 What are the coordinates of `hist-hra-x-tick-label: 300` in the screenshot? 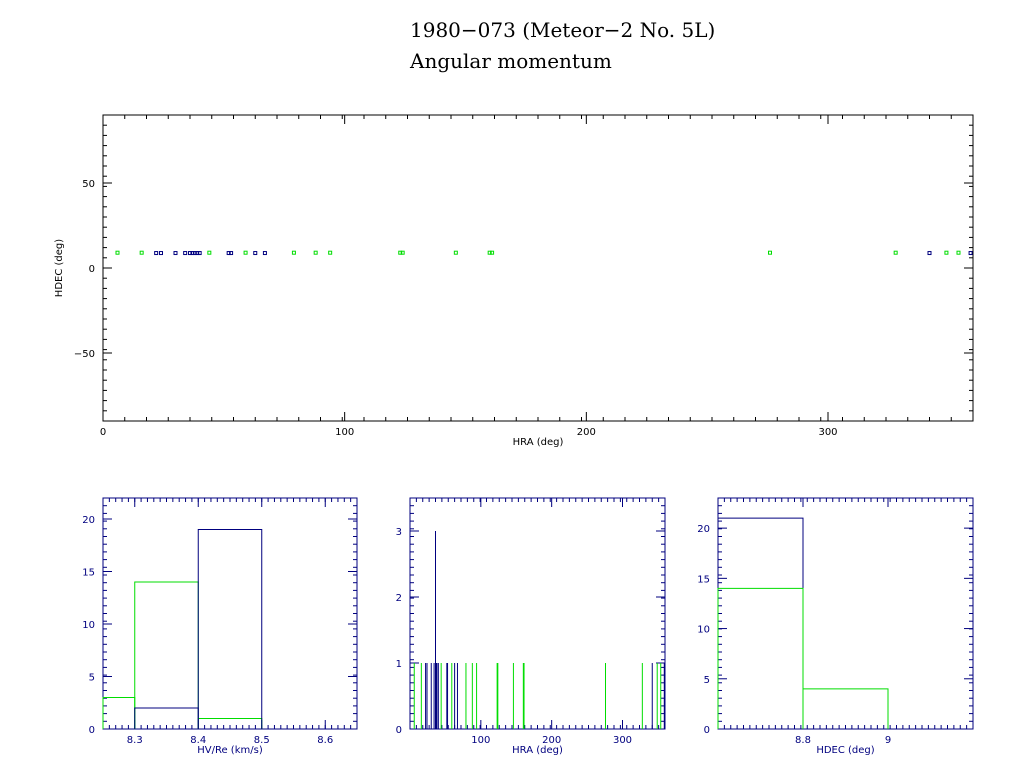 It's located at (622, 740).